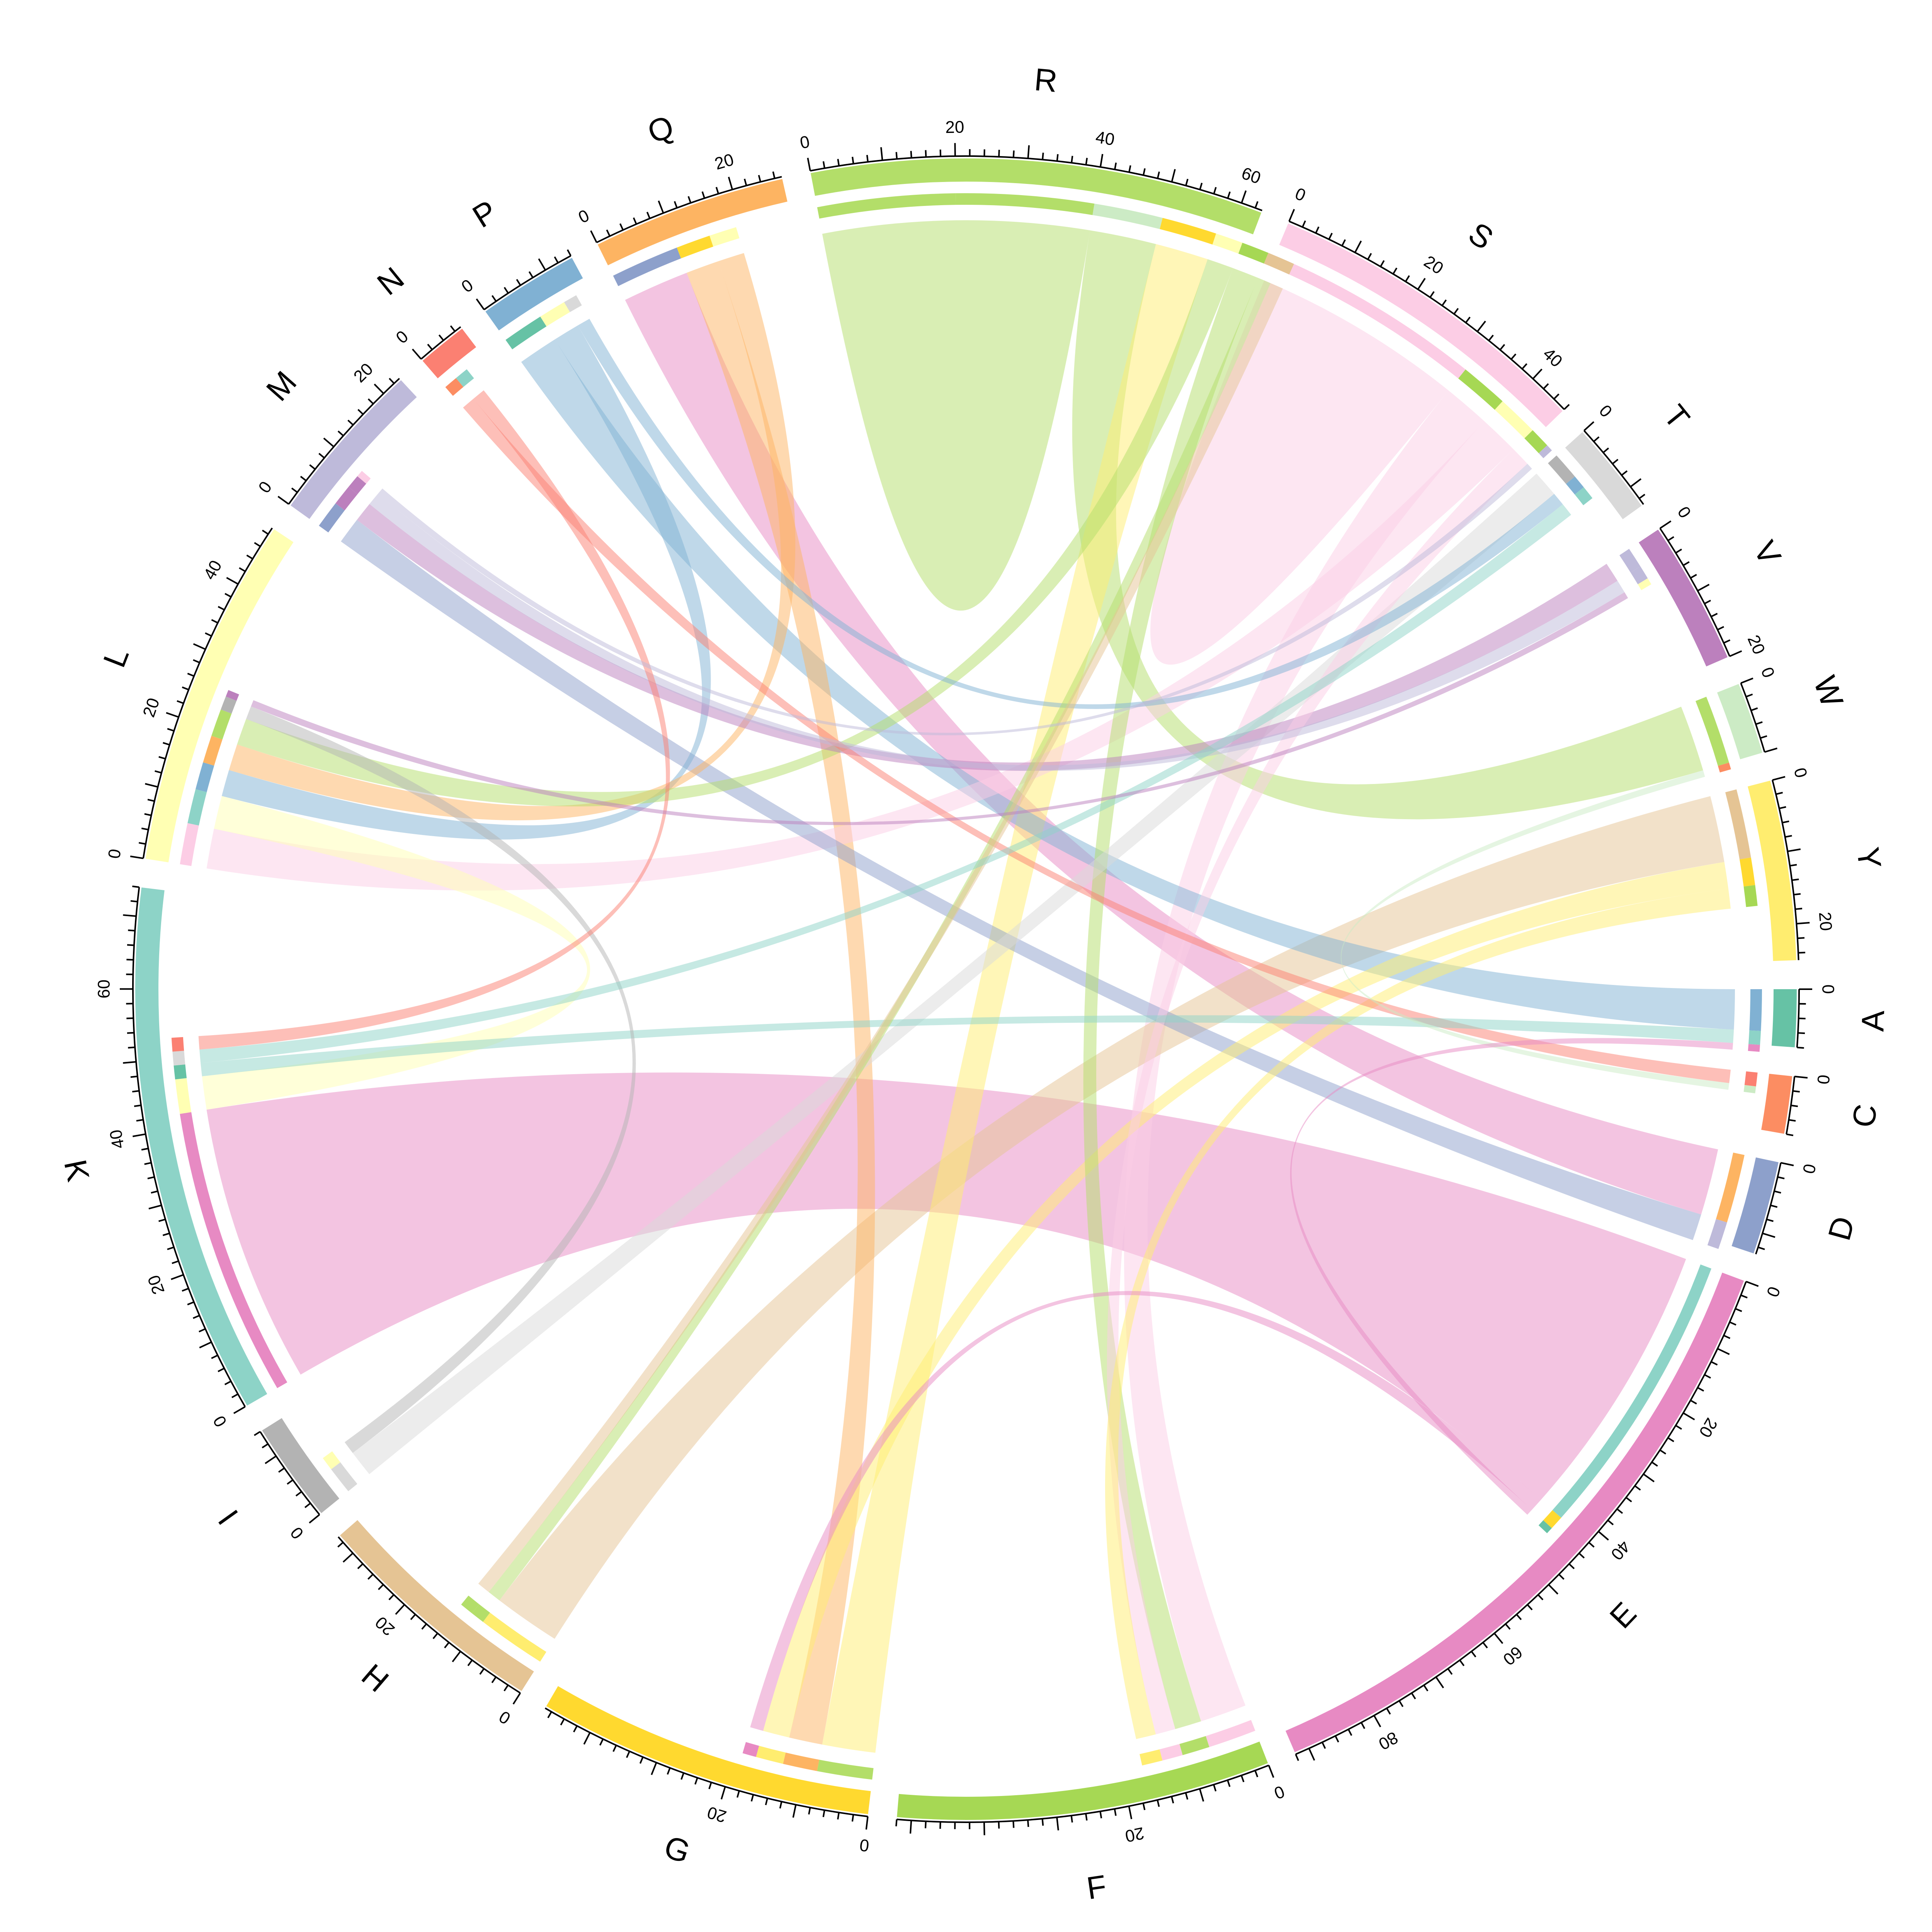  Describe the element at coordinates (1869, 858) in the screenshot. I see `sector-label-Y: Y` at that location.